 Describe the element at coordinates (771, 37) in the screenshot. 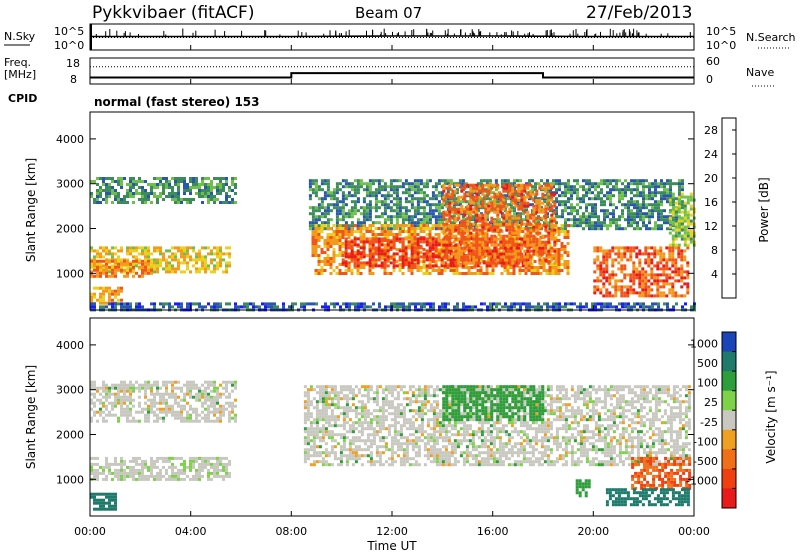

I see `nsearch-label: N.Search` at that location.